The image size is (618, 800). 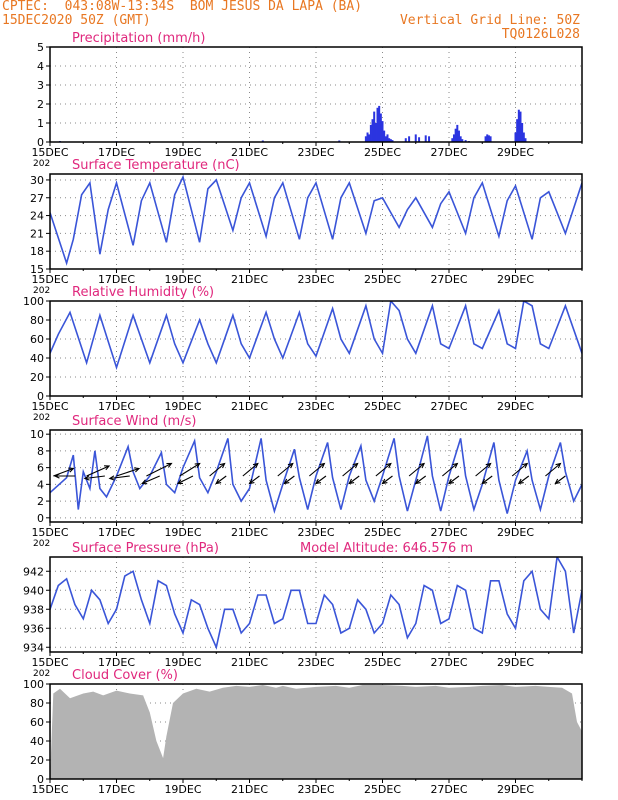 What do you see at coordinates (249, 662) in the screenshot?
I see `pressure-xtick-label: 21DEC` at bounding box center [249, 662].